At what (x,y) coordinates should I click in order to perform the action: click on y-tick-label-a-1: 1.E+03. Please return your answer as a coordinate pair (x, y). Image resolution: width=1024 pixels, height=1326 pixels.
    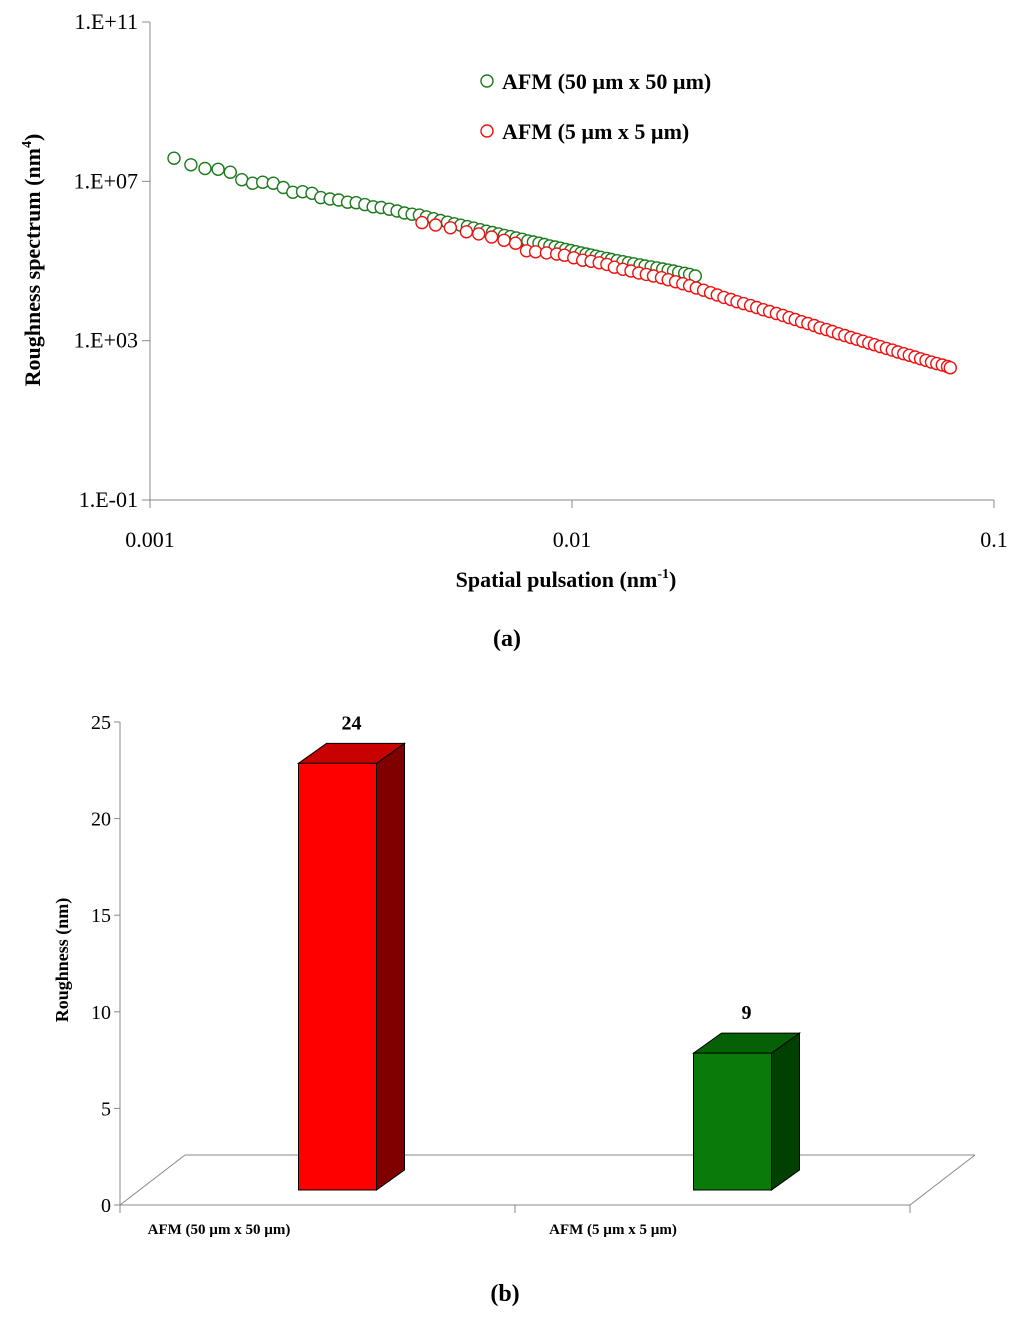
    Looking at the image, I should click on (106, 340).